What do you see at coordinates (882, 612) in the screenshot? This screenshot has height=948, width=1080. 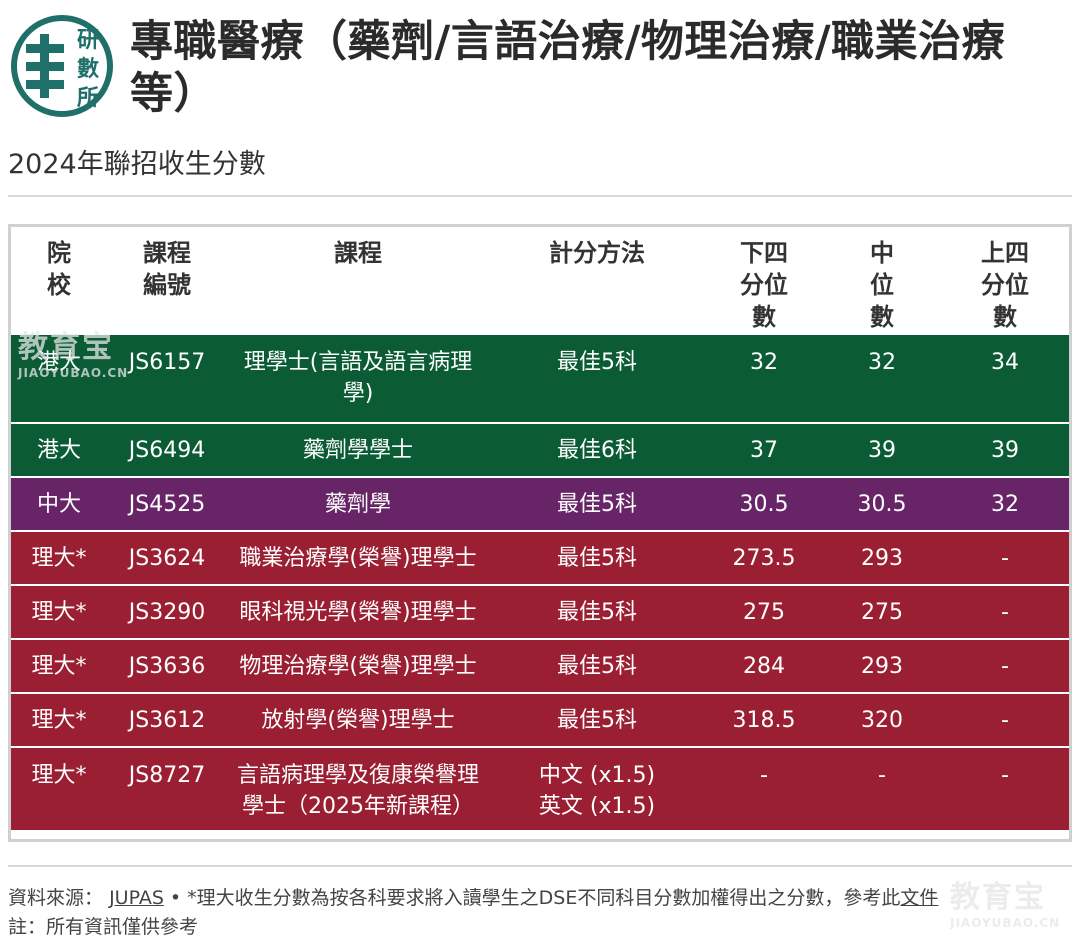 I see `cell-median: 275` at bounding box center [882, 612].